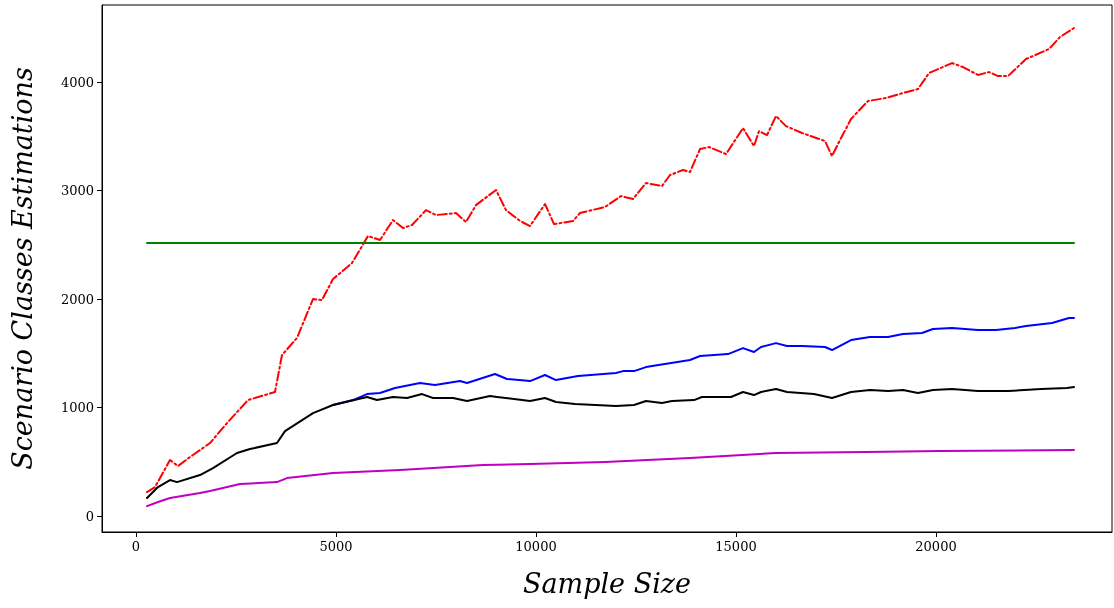 The width and height of the screenshot is (1114, 608). I want to click on x-tick-label: 5000, so click(336, 546).